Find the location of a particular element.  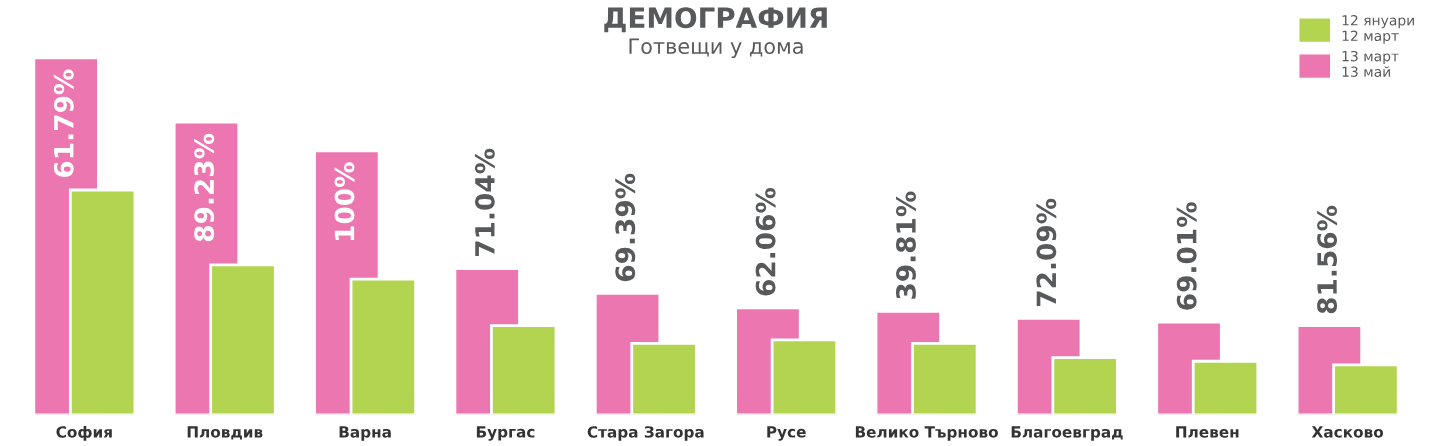

x-tick-label: Стара Загора is located at coordinates (645, 433).